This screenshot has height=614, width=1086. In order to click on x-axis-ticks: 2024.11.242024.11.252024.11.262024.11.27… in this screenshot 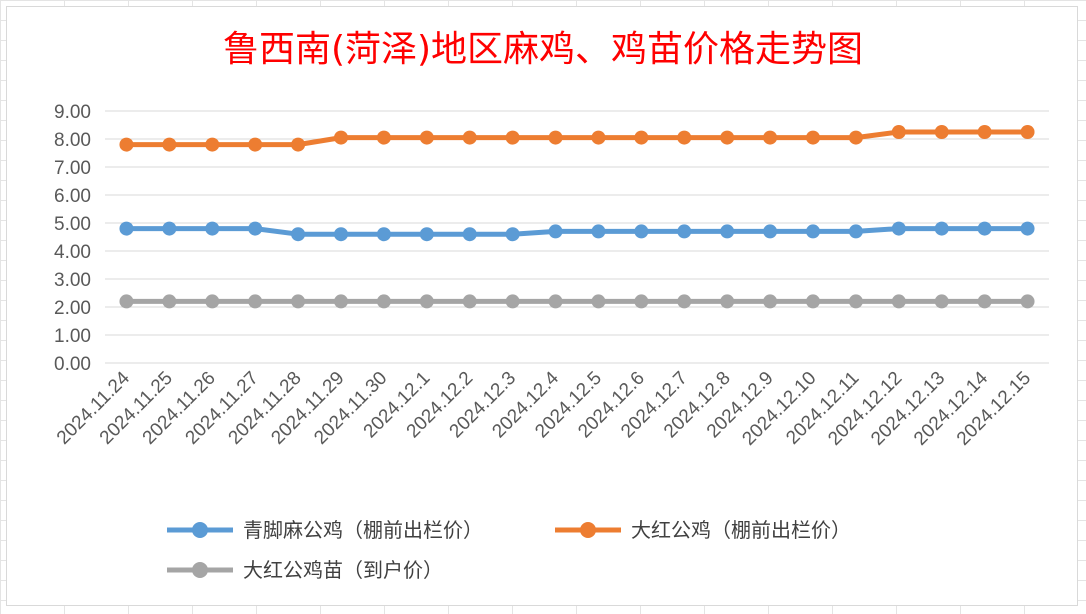, I will do `click(544, 408)`.